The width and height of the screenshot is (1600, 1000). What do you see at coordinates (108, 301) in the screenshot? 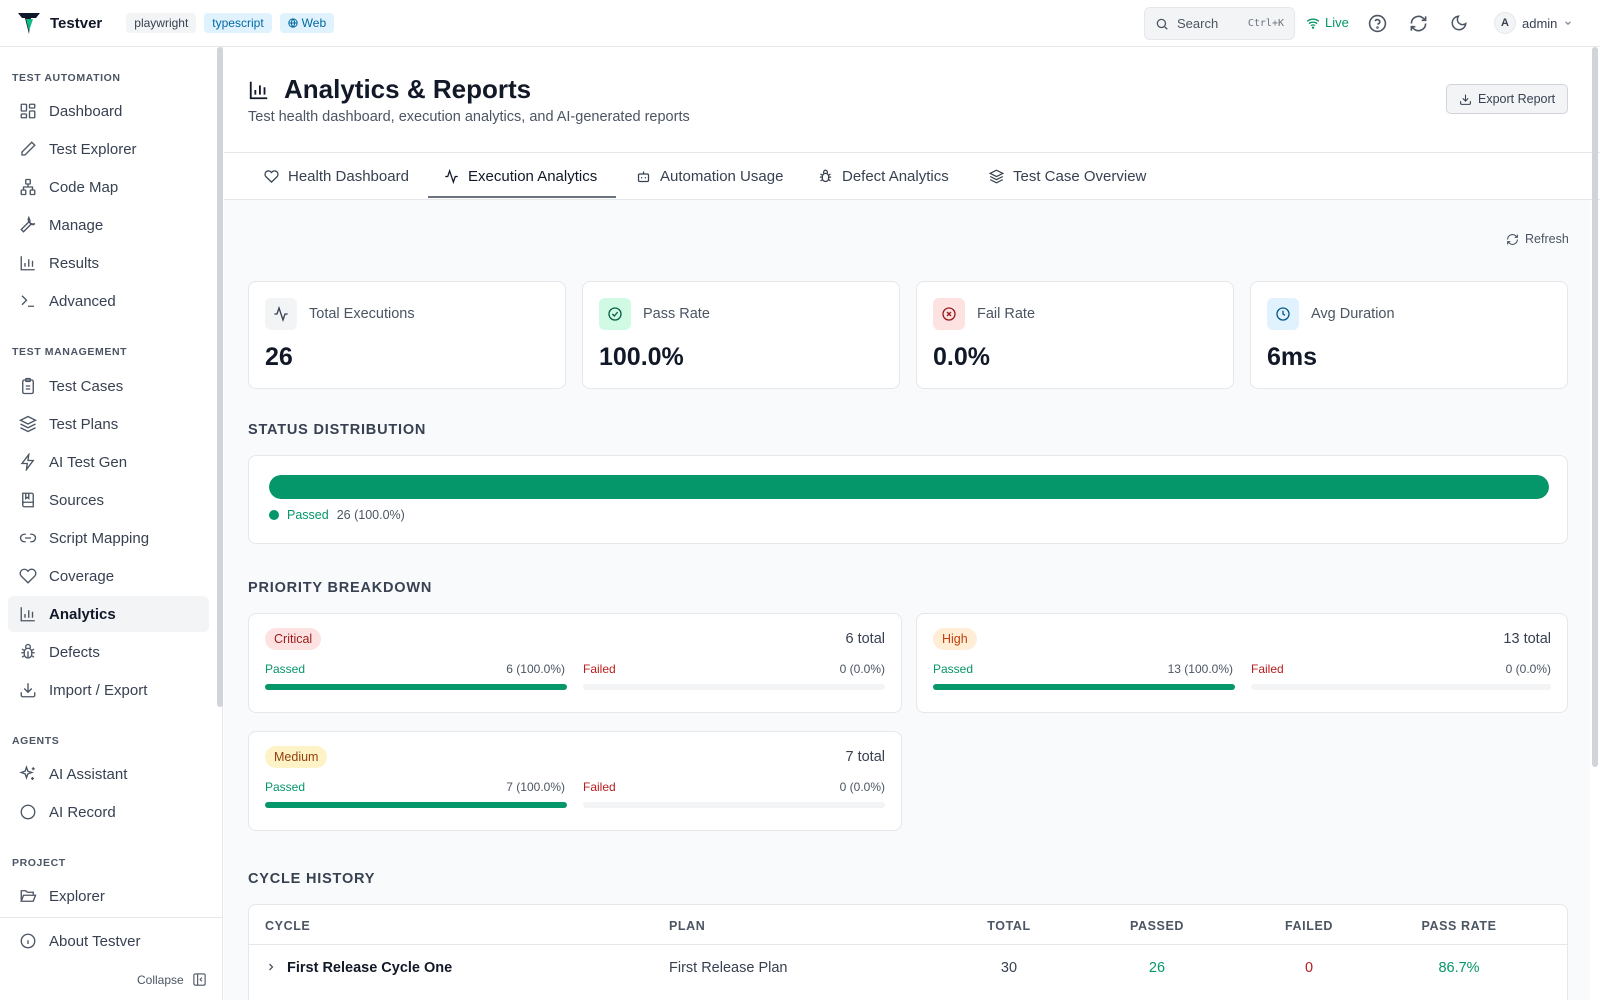
I see `sidebar-item-advanced: Advanced` at bounding box center [108, 301].